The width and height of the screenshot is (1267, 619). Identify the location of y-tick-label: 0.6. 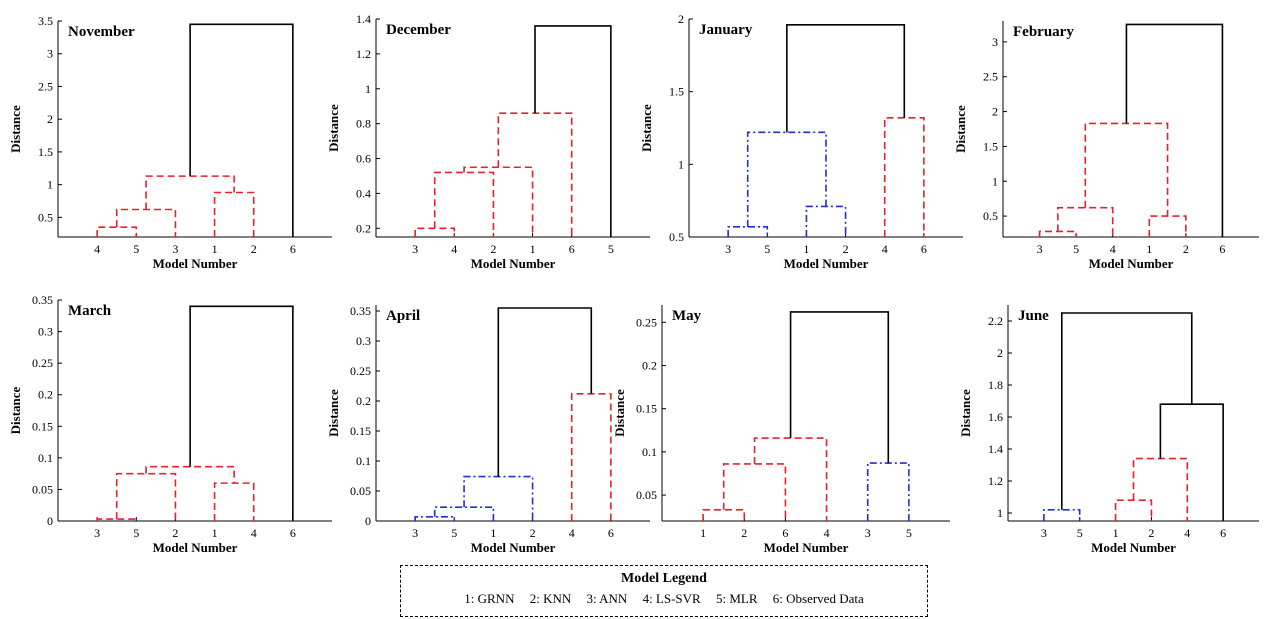
(363, 159).